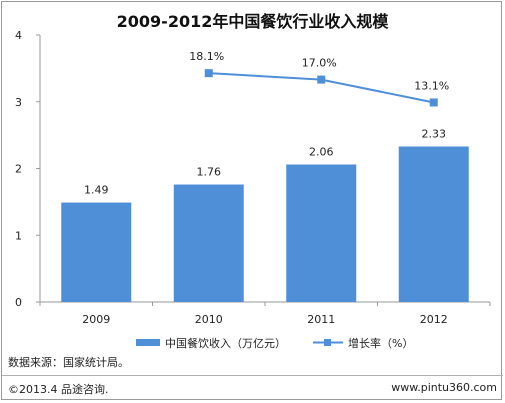 The height and width of the screenshot is (403, 505). What do you see at coordinates (321, 319) in the screenshot?
I see `x-tick-label: 2011` at bounding box center [321, 319].